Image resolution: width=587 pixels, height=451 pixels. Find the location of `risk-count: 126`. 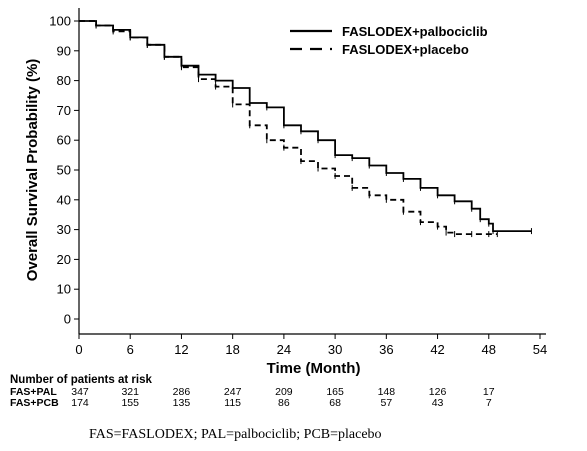

risk-count: 126 is located at coordinates (438, 392).